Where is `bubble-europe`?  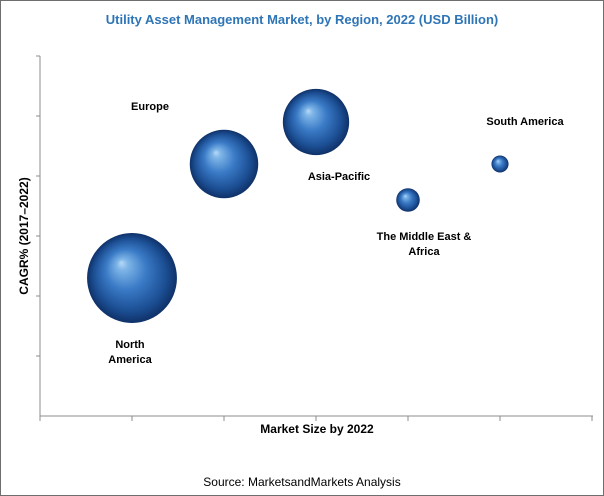 bubble-europe is located at coordinates (224, 164).